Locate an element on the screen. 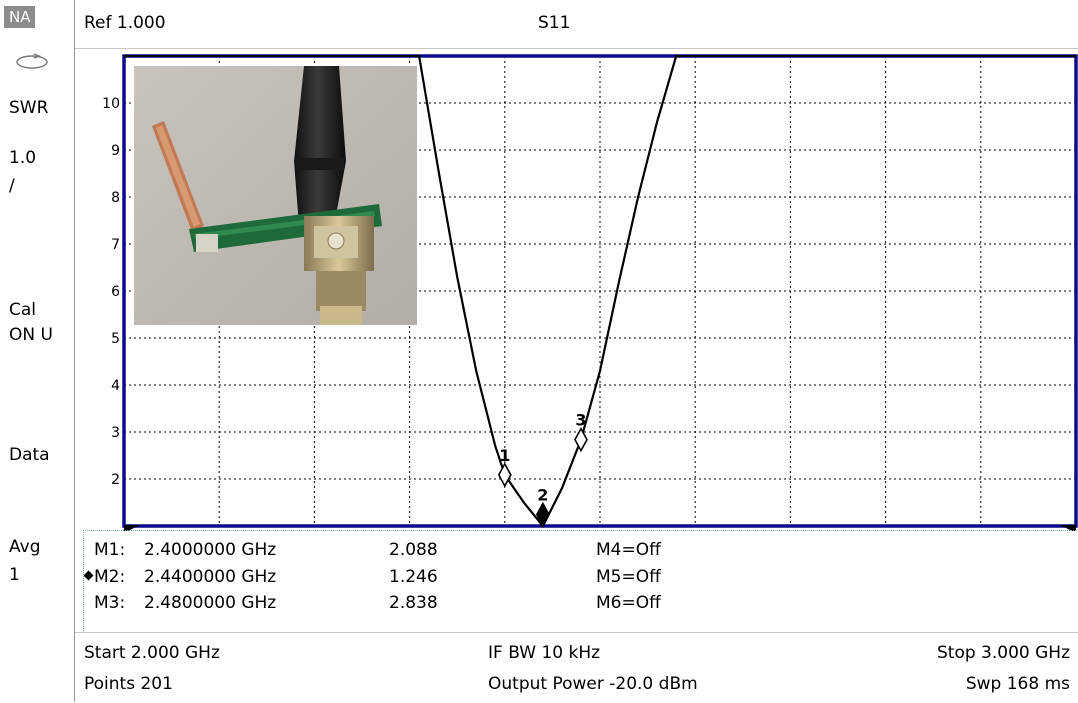  sweep-time: Swp 168 ms is located at coordinates (1017, 684).